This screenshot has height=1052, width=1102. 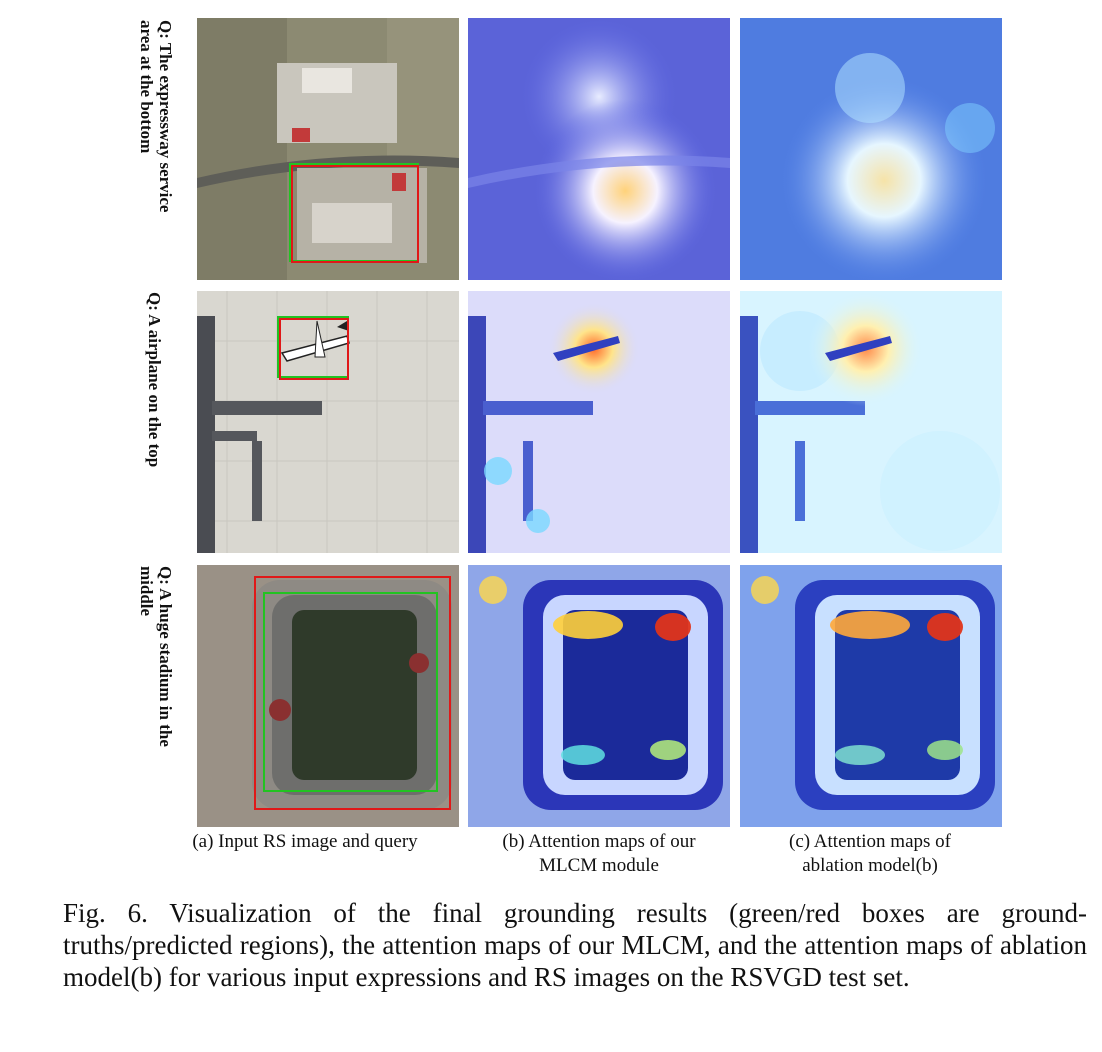 I want to click on row-2-mlcm-attention-map, so click(x=599, y=422).